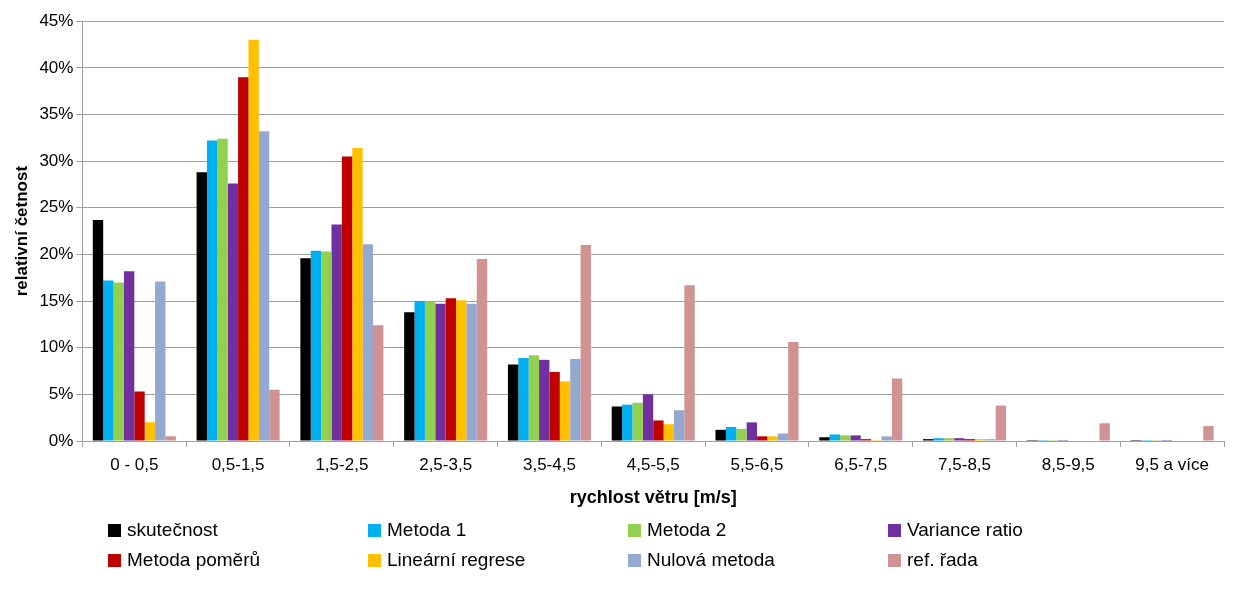 Image resolution: width=1234 pixels, height=597 pixels. What do you see at coordinates (61, 394) in the screenshot?
I see `y-tick-label: 5%` at bounding box center [61, 394].